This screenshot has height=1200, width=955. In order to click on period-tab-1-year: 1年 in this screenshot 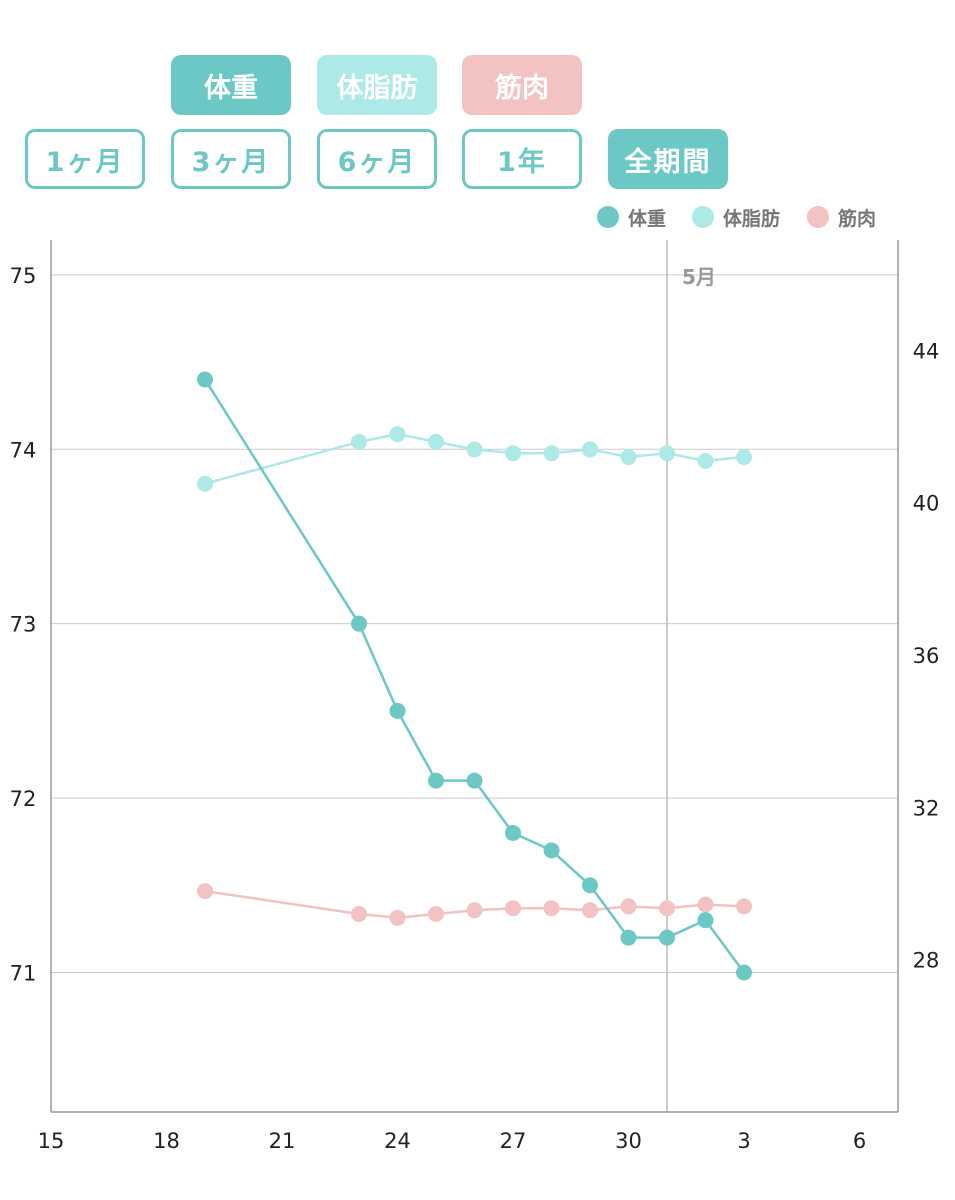, I will do `click(522, 159)`.